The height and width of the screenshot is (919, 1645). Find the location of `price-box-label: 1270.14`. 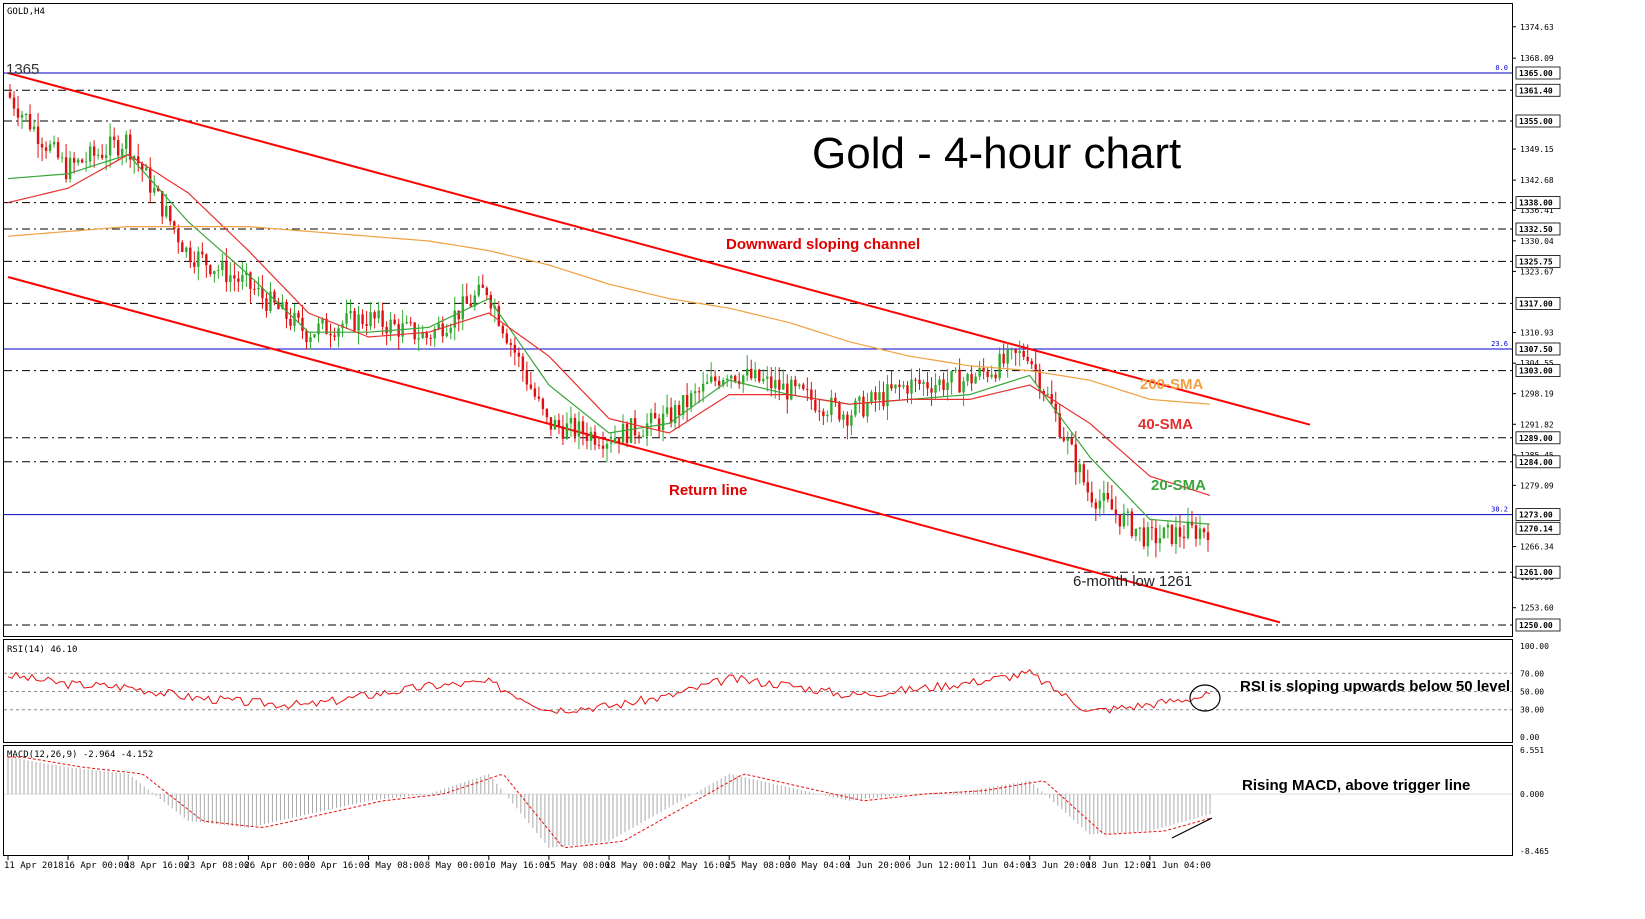

price-box-label: 1270.14 is located at coordinates (1536, 528).